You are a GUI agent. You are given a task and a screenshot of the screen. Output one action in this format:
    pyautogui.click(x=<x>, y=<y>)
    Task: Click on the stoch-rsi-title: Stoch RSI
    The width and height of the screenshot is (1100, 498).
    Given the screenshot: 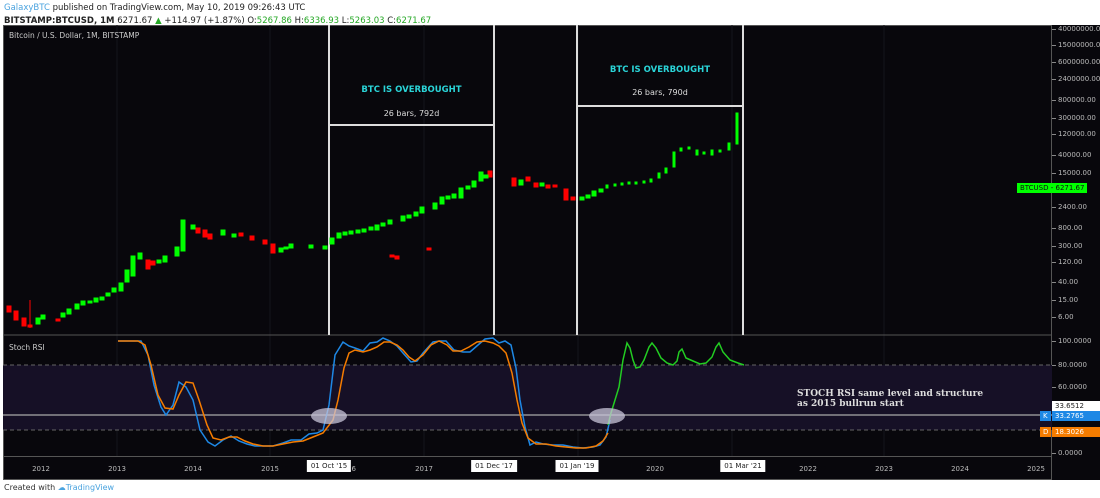 What is the action you would take?
    pyautogui.click(x=27, y=347)
    